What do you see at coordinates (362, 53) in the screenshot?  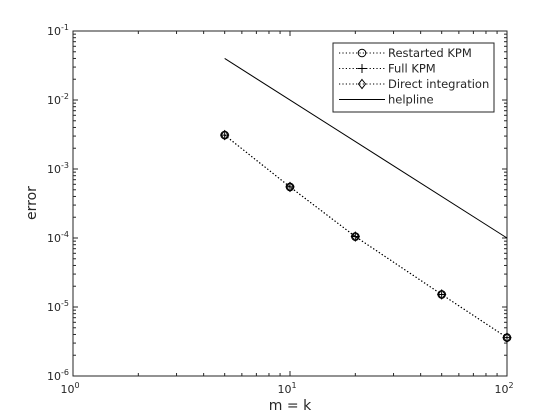 I see `legend-marker-circle` at bounding box center [362, 53].